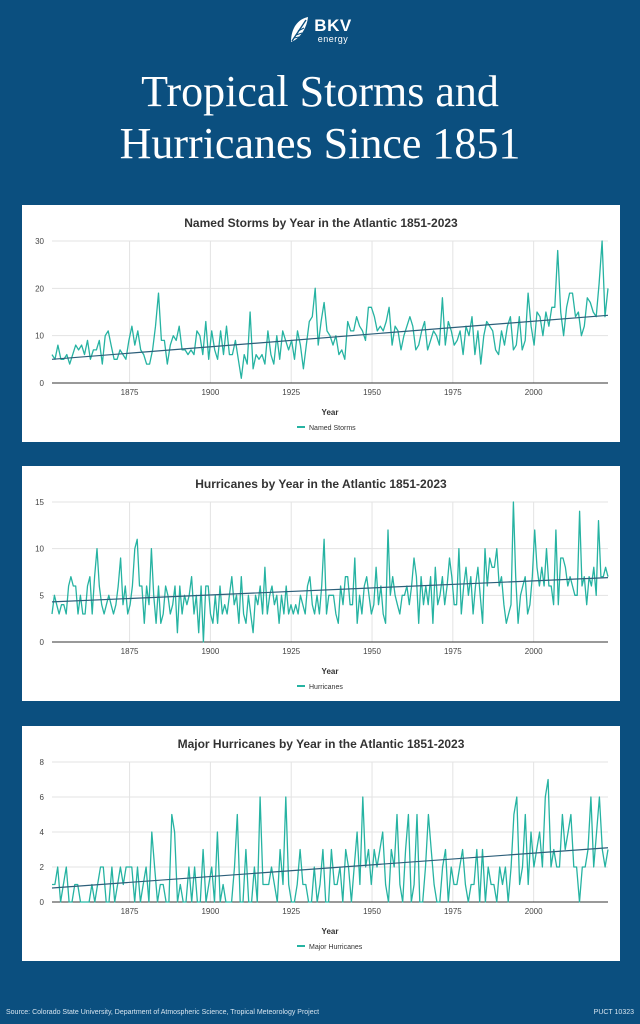 This screenshot has height=1024, width=640. I want to click on y-tick-label: 20, so click(39, 288).